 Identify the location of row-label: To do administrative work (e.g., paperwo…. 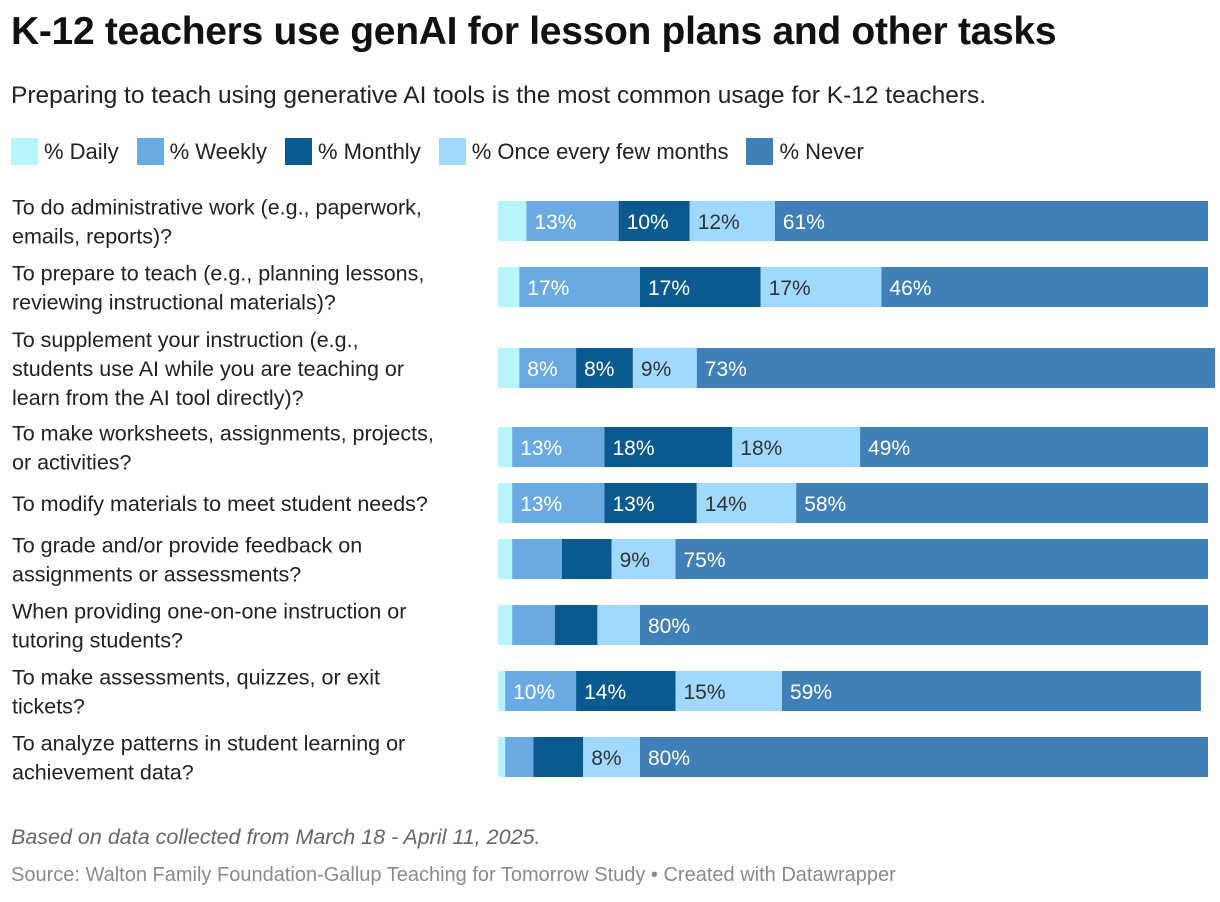
(217, 222).